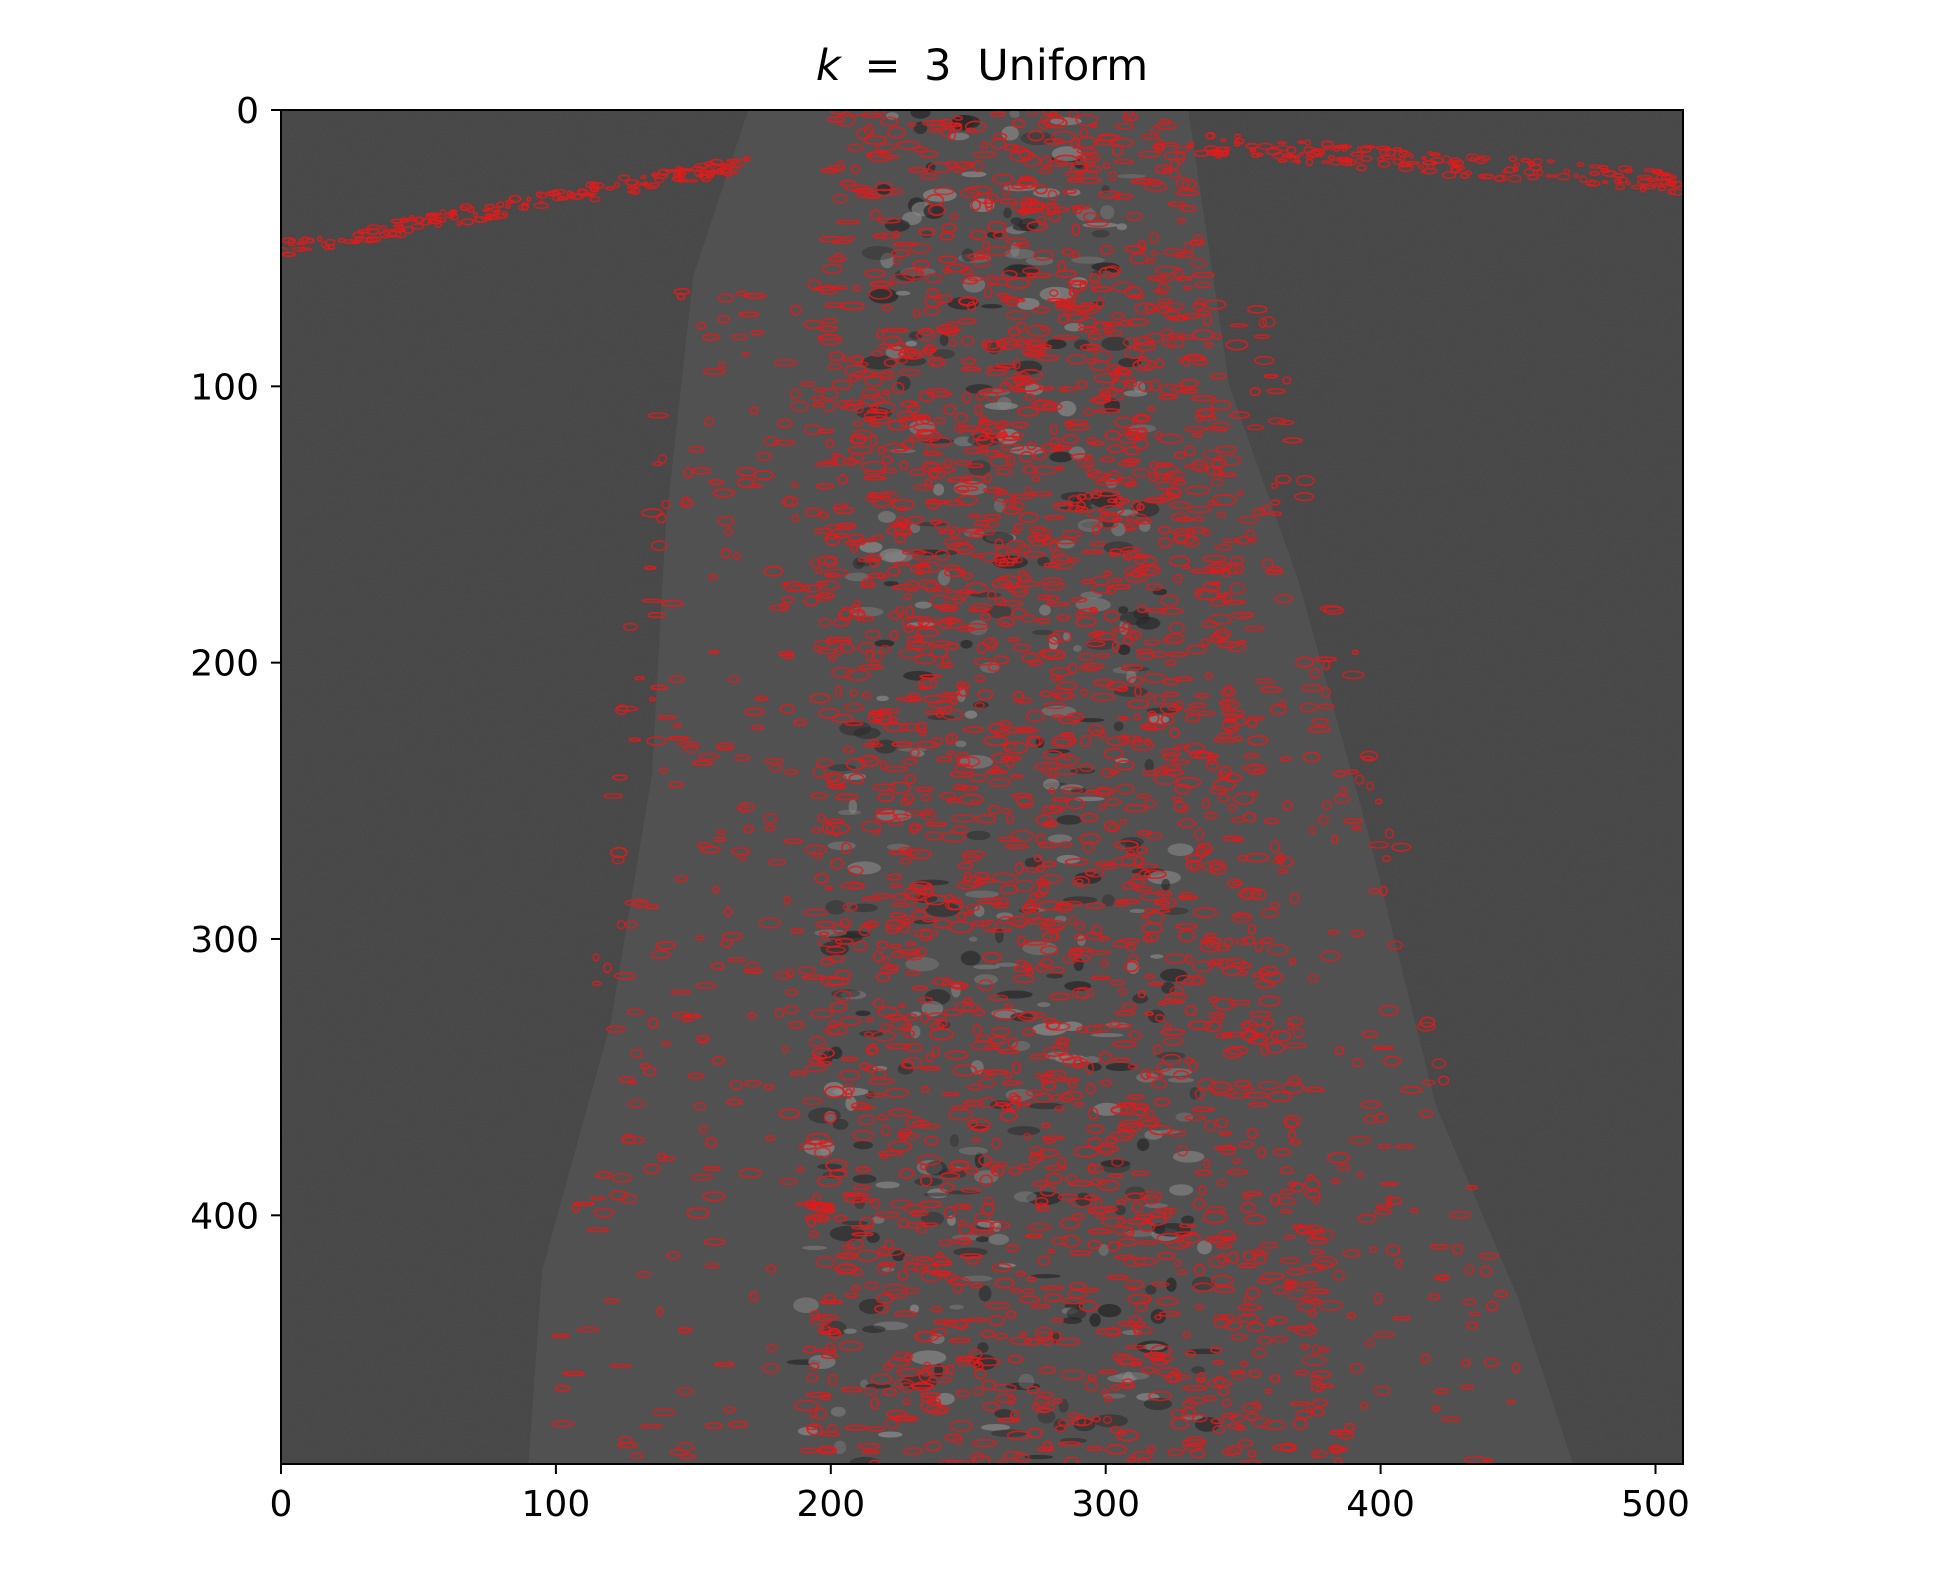  Describe the element at coordinates (1655, 1504) in the screenshot. I see `x-tick-label: 500` at that location.